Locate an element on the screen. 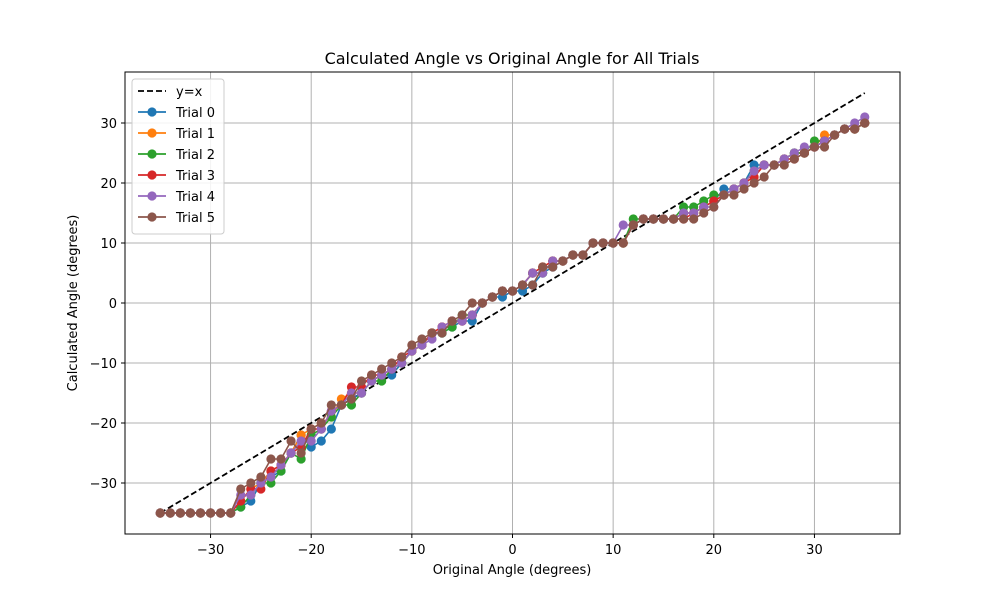 Image resolution: width=1000 pixels, height=600 pixels. legend-label: Trial 5 is located at coordinates (195, 218).